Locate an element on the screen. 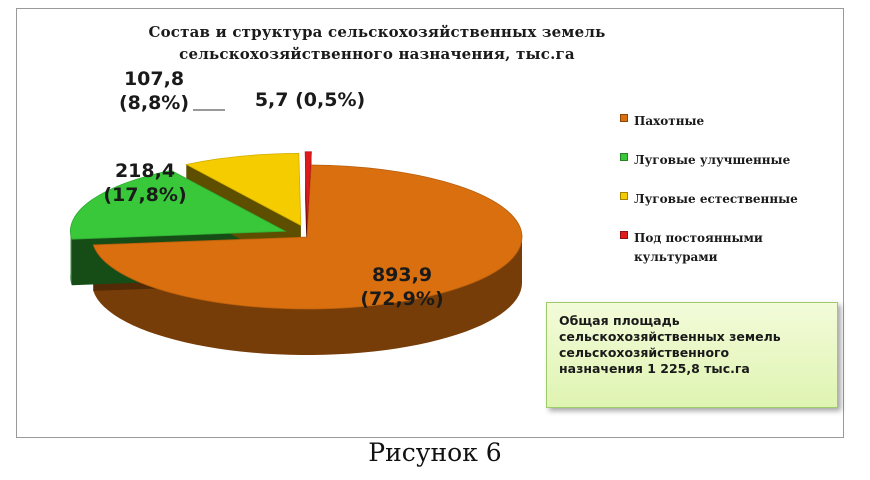  data-label-pct-arable: (72,9%) is located at coordinates (401, 299).